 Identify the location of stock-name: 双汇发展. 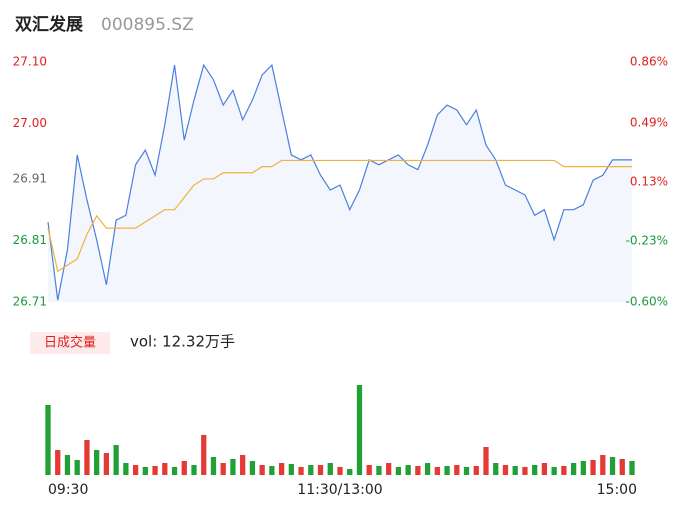
(49, 24).